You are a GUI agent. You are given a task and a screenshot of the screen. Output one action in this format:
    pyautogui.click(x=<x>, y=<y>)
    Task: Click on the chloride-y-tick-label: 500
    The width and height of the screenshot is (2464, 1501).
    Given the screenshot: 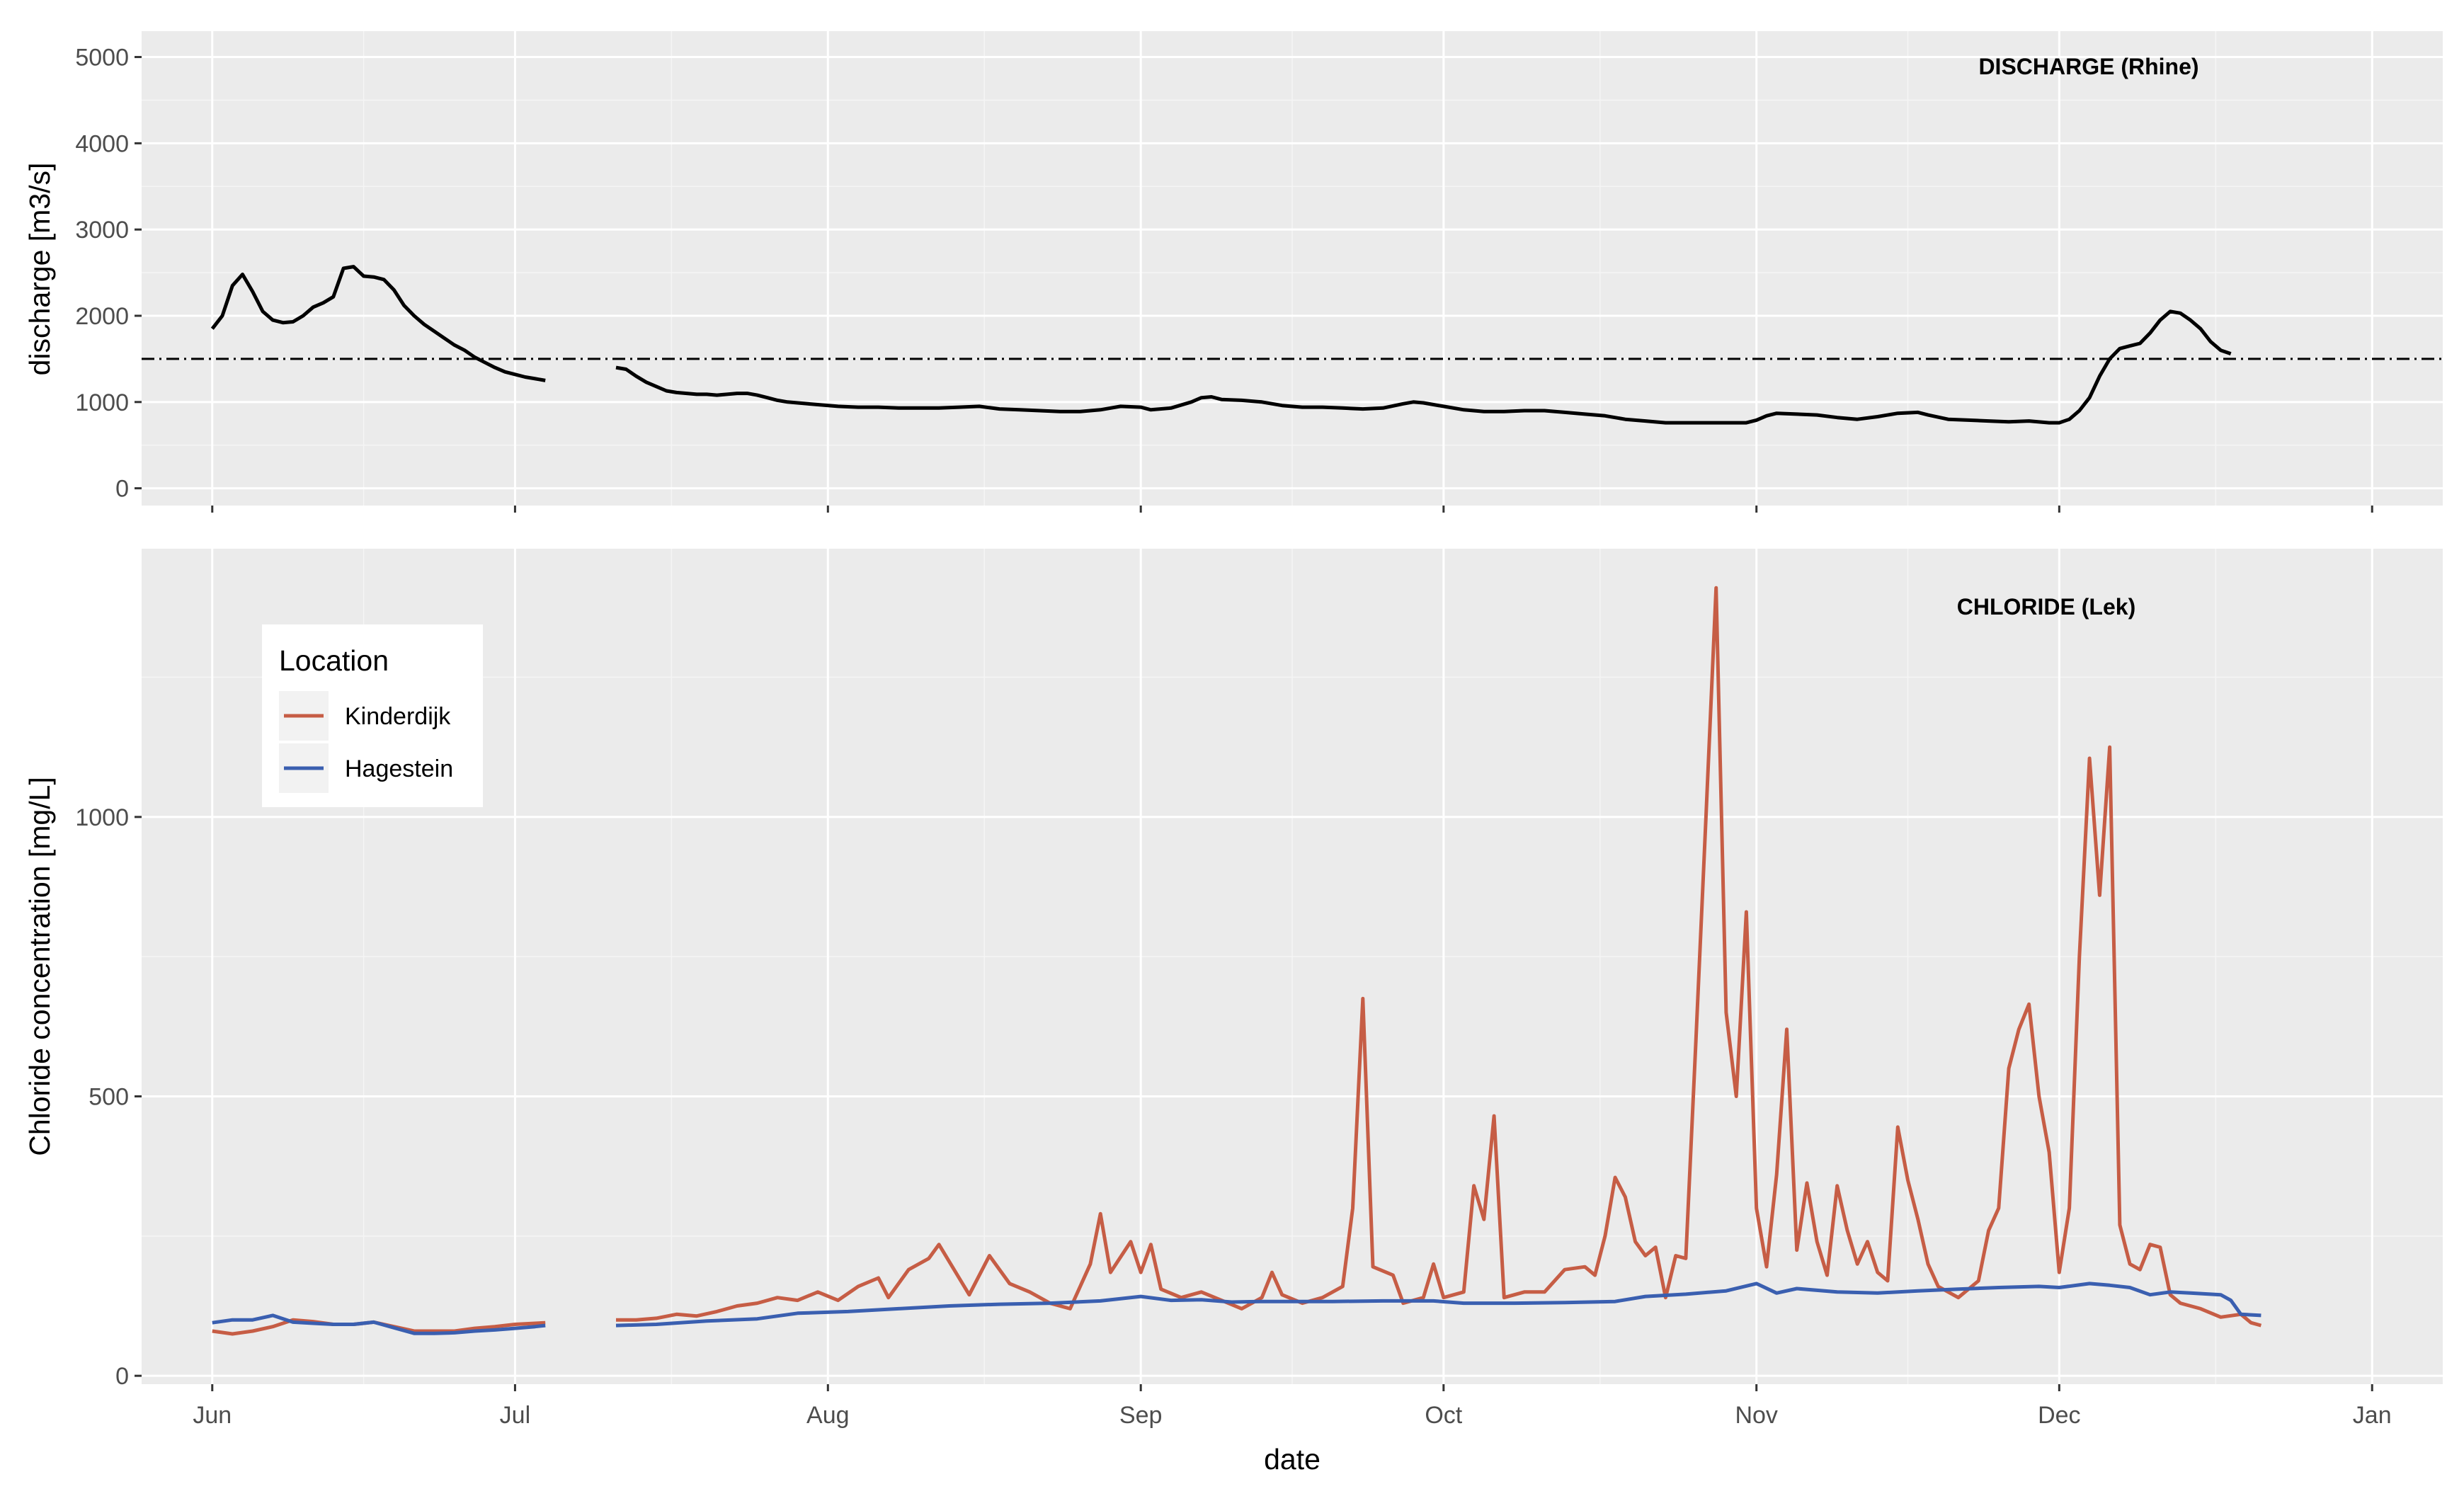 What is the action you would take?
    pyautogui.click(x=109, y=1097)
    